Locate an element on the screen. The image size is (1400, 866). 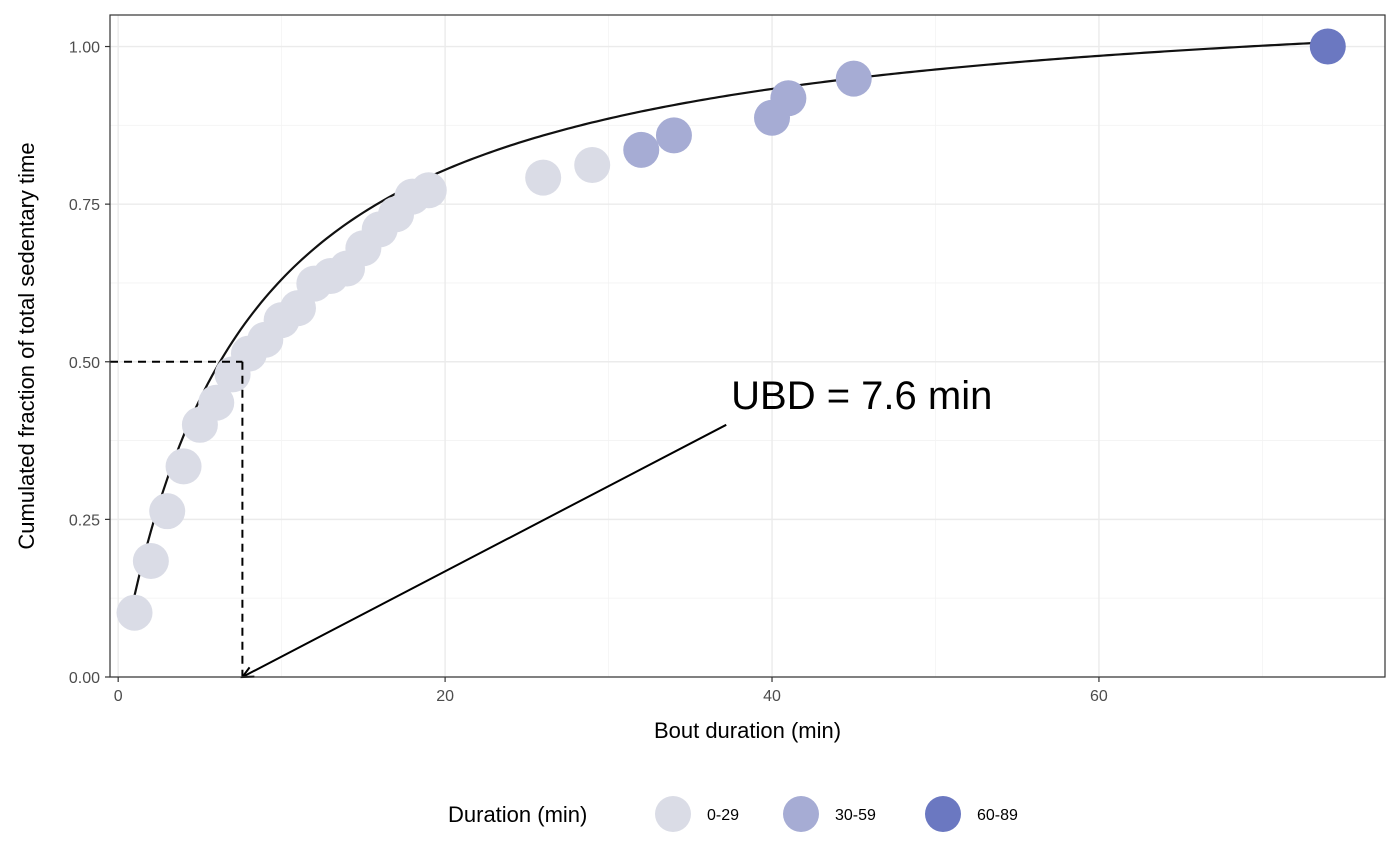
x-tick-label: 40 is located at coordinates (772, 696).